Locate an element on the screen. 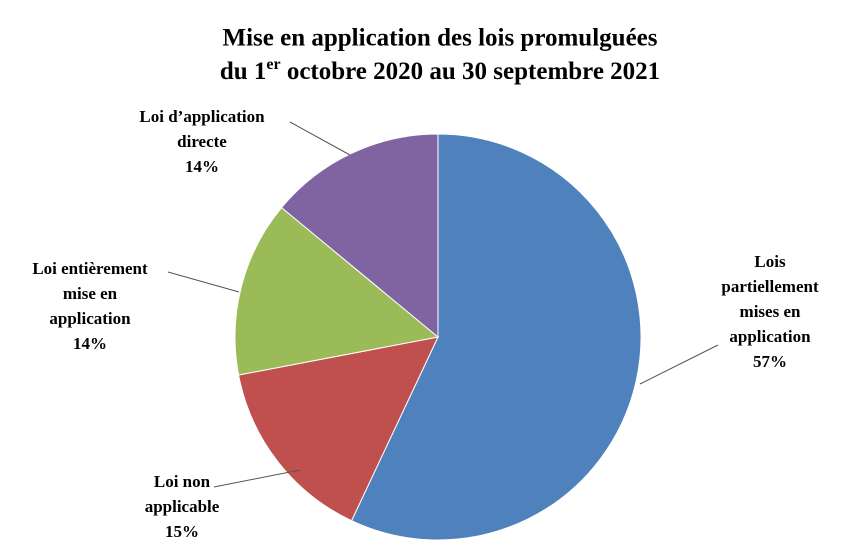  value-label: 57% is located at coordinates (770, 361).